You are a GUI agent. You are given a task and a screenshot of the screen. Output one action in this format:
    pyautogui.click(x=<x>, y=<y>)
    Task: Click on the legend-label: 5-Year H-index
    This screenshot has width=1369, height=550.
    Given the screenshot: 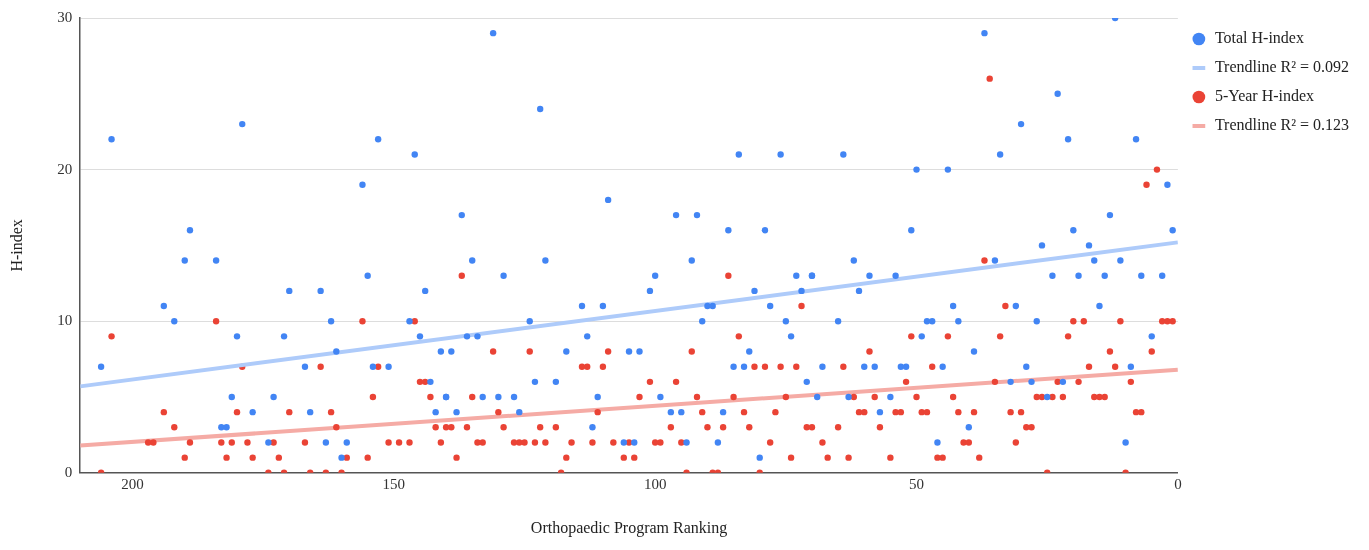 What is the action you would take?
    pyautogui.click(x=1264, y=96)
    